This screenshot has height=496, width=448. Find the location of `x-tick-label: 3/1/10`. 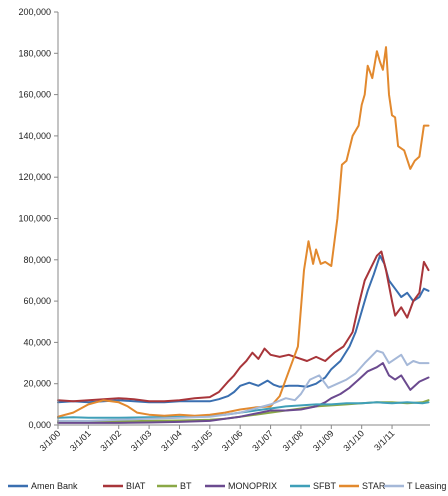

x-tick-label: 3/1/10 is located at coordinates (353, 440).